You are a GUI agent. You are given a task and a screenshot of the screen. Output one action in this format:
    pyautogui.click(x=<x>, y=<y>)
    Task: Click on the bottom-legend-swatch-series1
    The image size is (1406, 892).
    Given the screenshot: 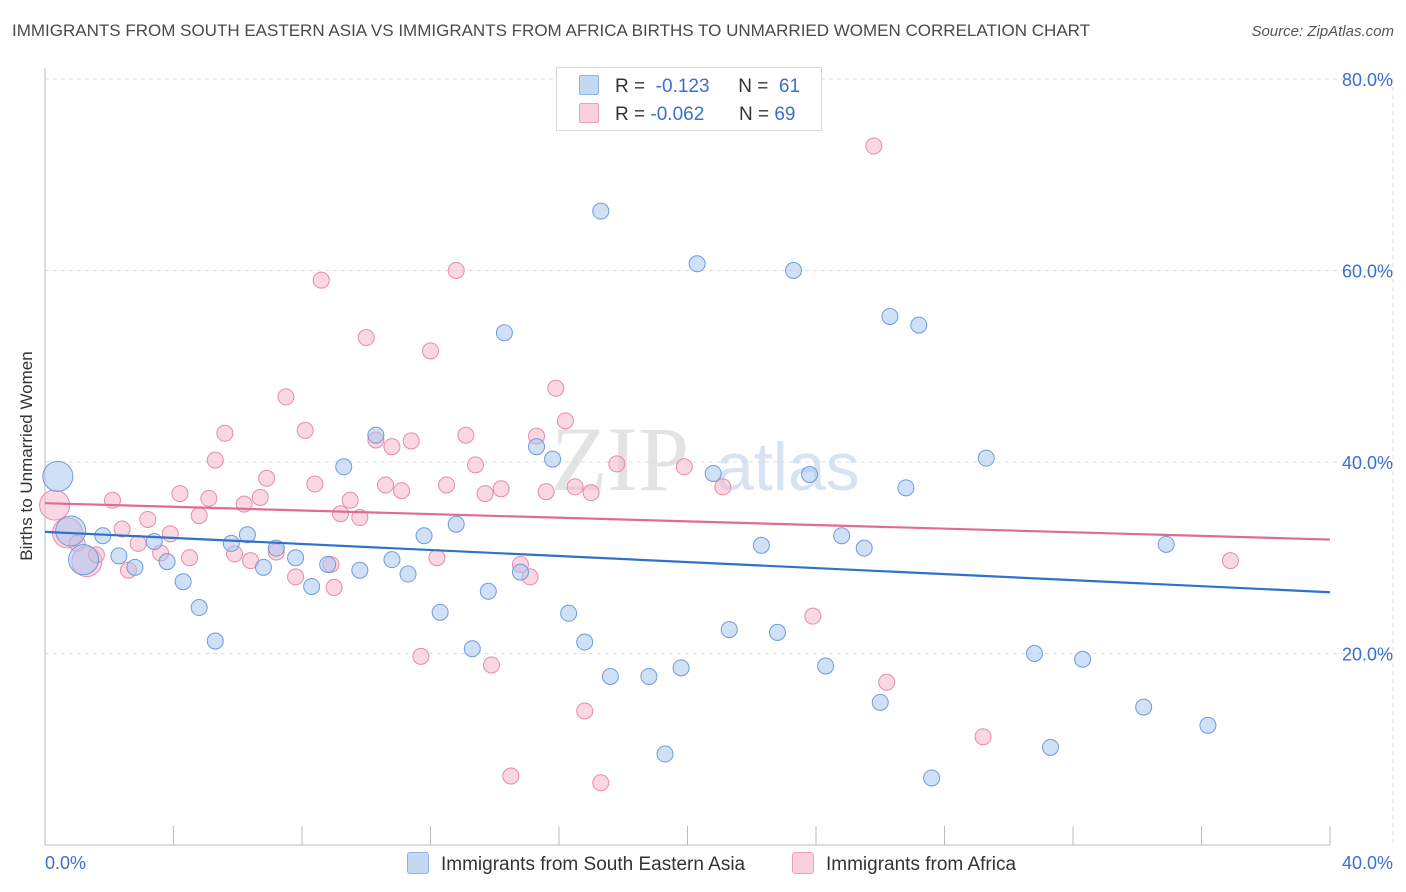 What is the action you would take?
    pyautogui.click(x=418, y=863)
    